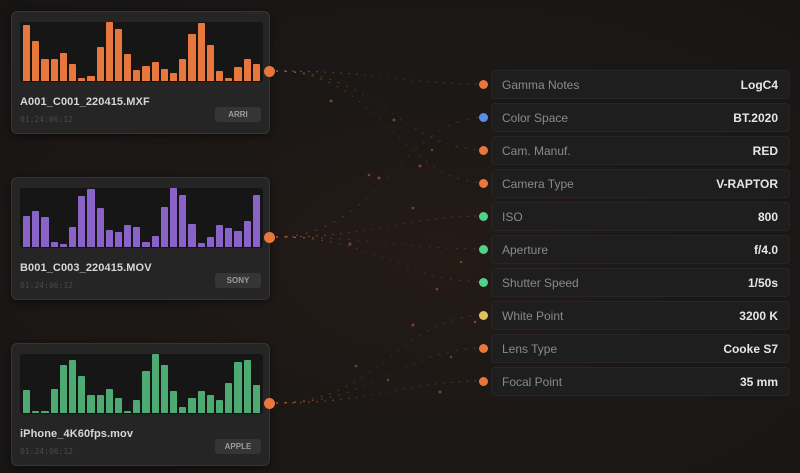 The height and width of the screenshot is (473, 800). Describe the element at coordinates (634, 216) in the screenshot. I see `meta-row-iso: ISO 800` at that location.